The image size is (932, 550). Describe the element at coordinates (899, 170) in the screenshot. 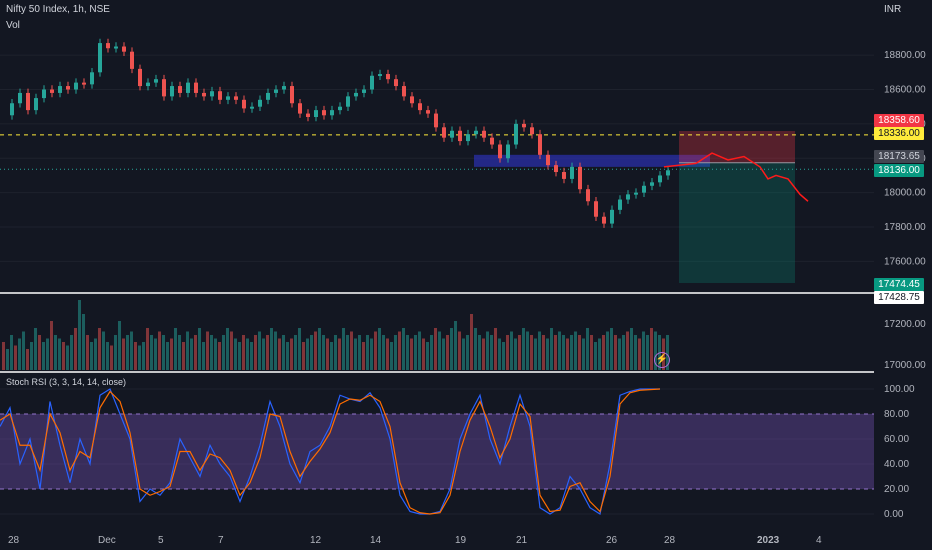

I see `price-tag: 18136.00` at that location.